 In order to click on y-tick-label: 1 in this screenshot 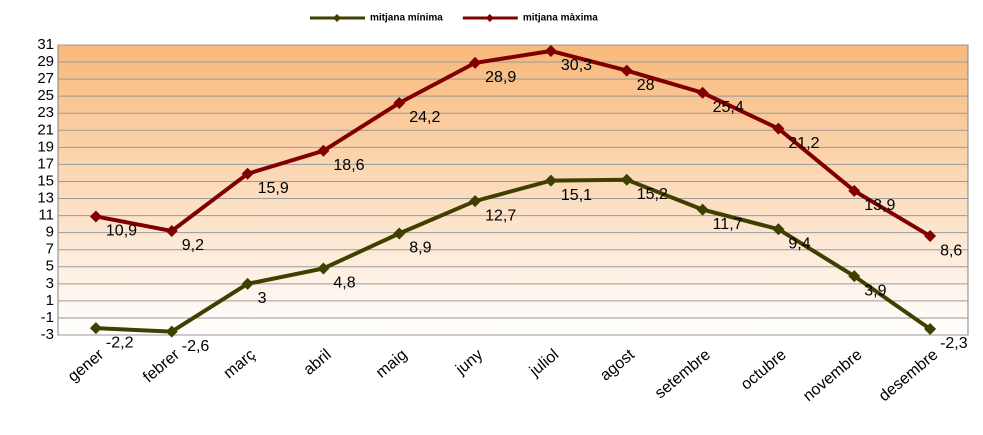, I will do `click(50, 300)`.